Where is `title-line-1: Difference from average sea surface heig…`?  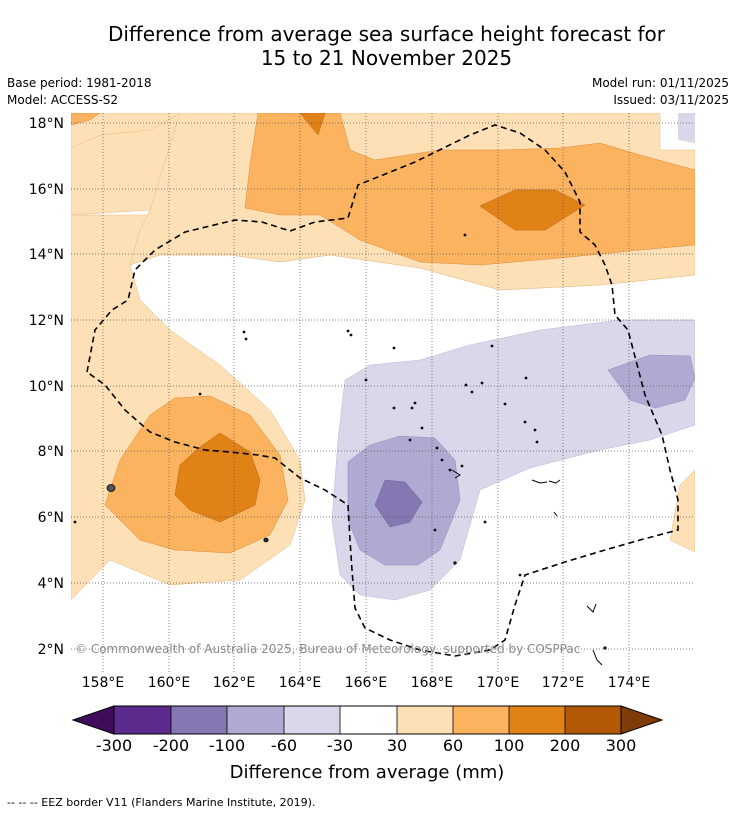 title-line-1: Difference from average sea surface heig… is located at coordinates (386, 34).